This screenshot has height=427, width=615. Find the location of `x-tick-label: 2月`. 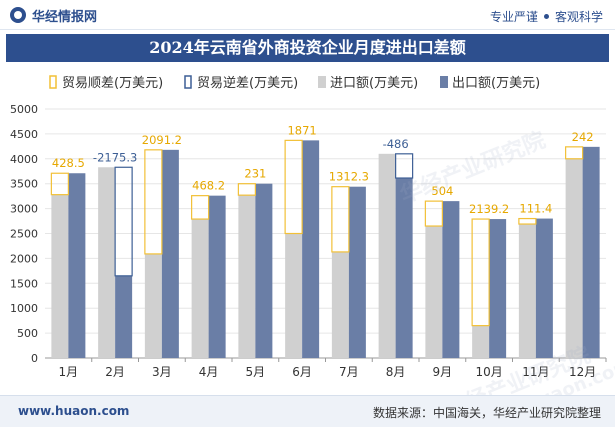

x-tick-label: 2月 is located at coordinates (115, 372).